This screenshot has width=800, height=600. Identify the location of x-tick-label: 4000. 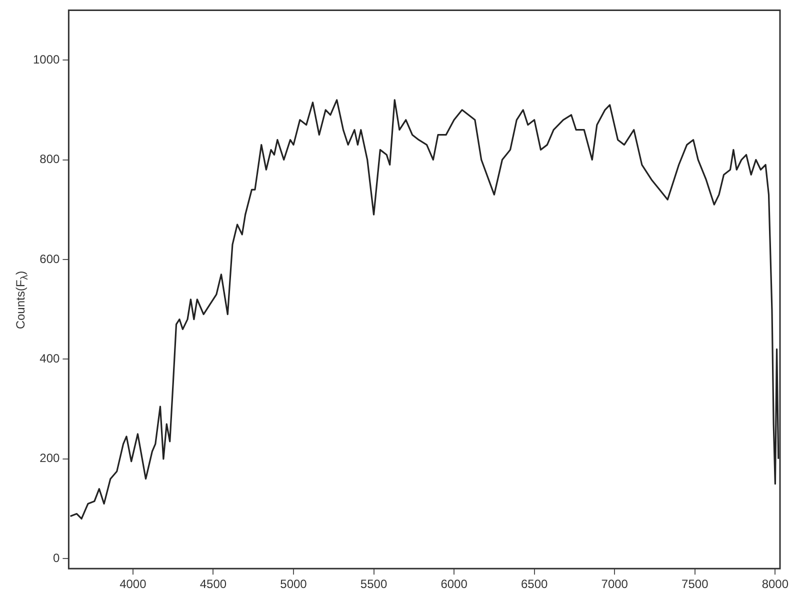
(133, 584).